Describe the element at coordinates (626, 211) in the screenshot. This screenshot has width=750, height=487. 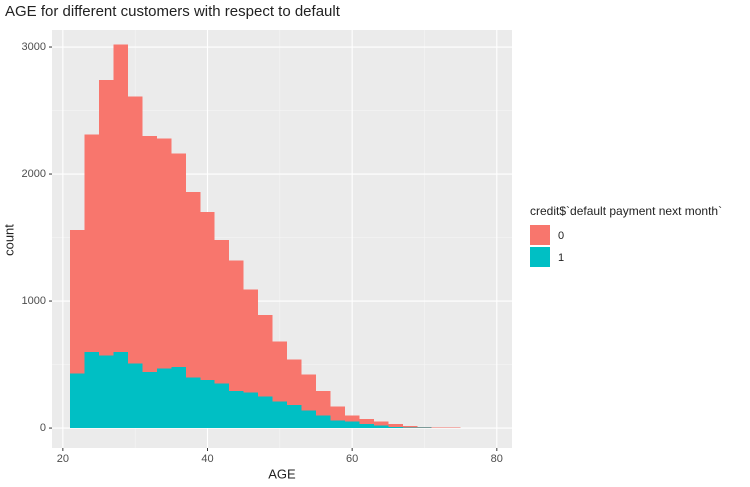
I see `legend-title: credit$`default payment next month`` at that location.